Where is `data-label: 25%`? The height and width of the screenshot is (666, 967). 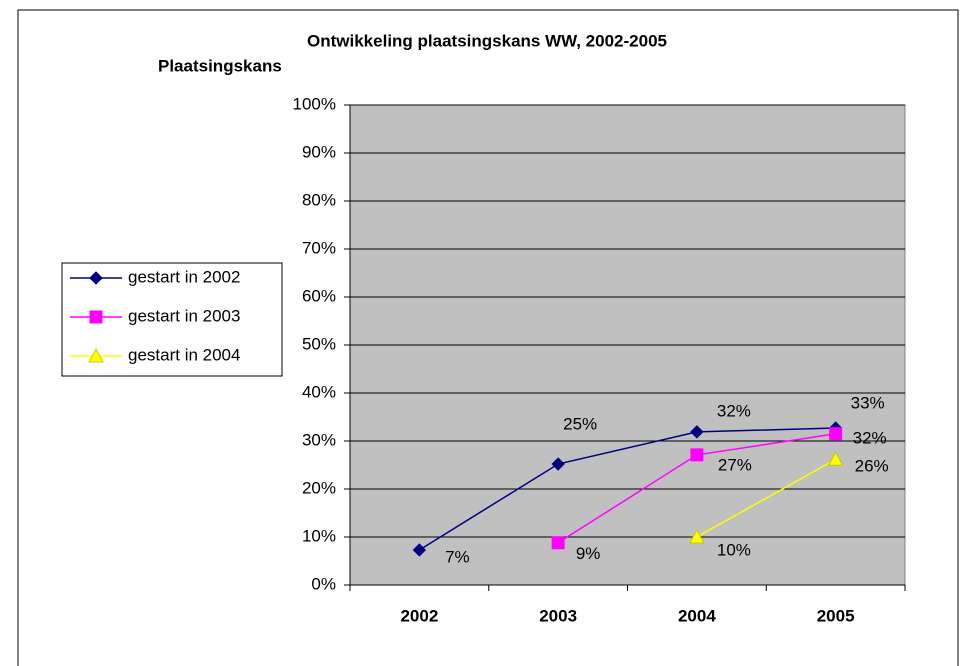
data-label: 25% is located at coordinates (580, 424).